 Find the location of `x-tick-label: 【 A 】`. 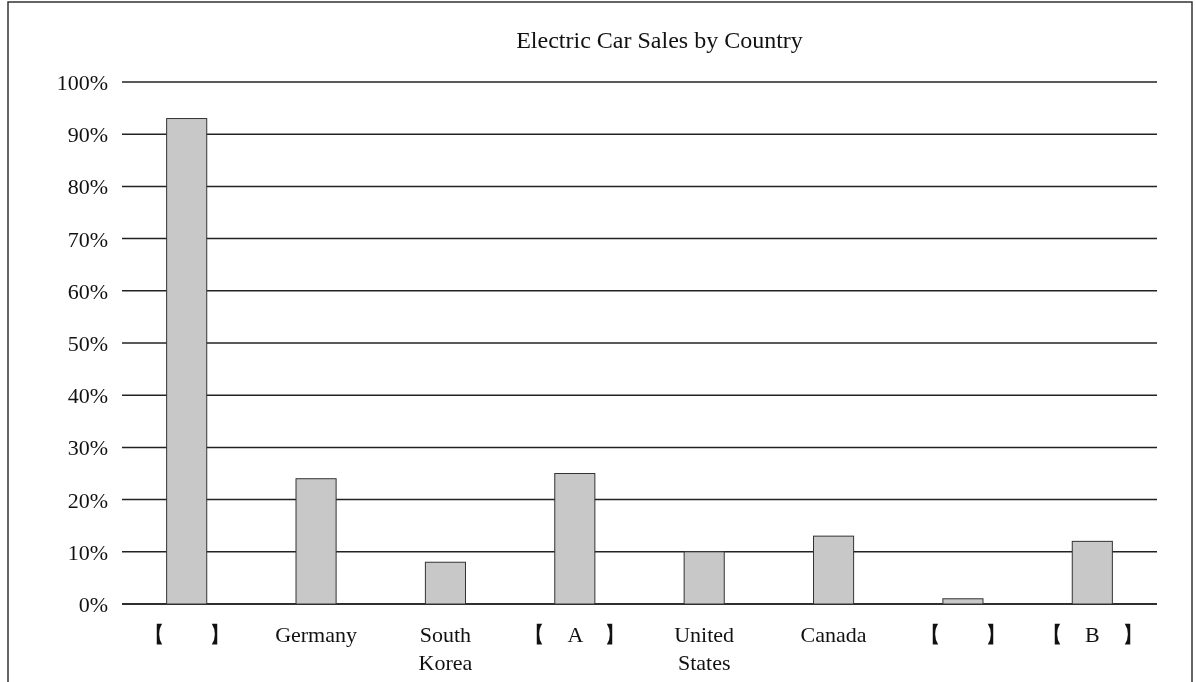

x-tick-label: 【 A 】 is located at coordinates (575, 634).